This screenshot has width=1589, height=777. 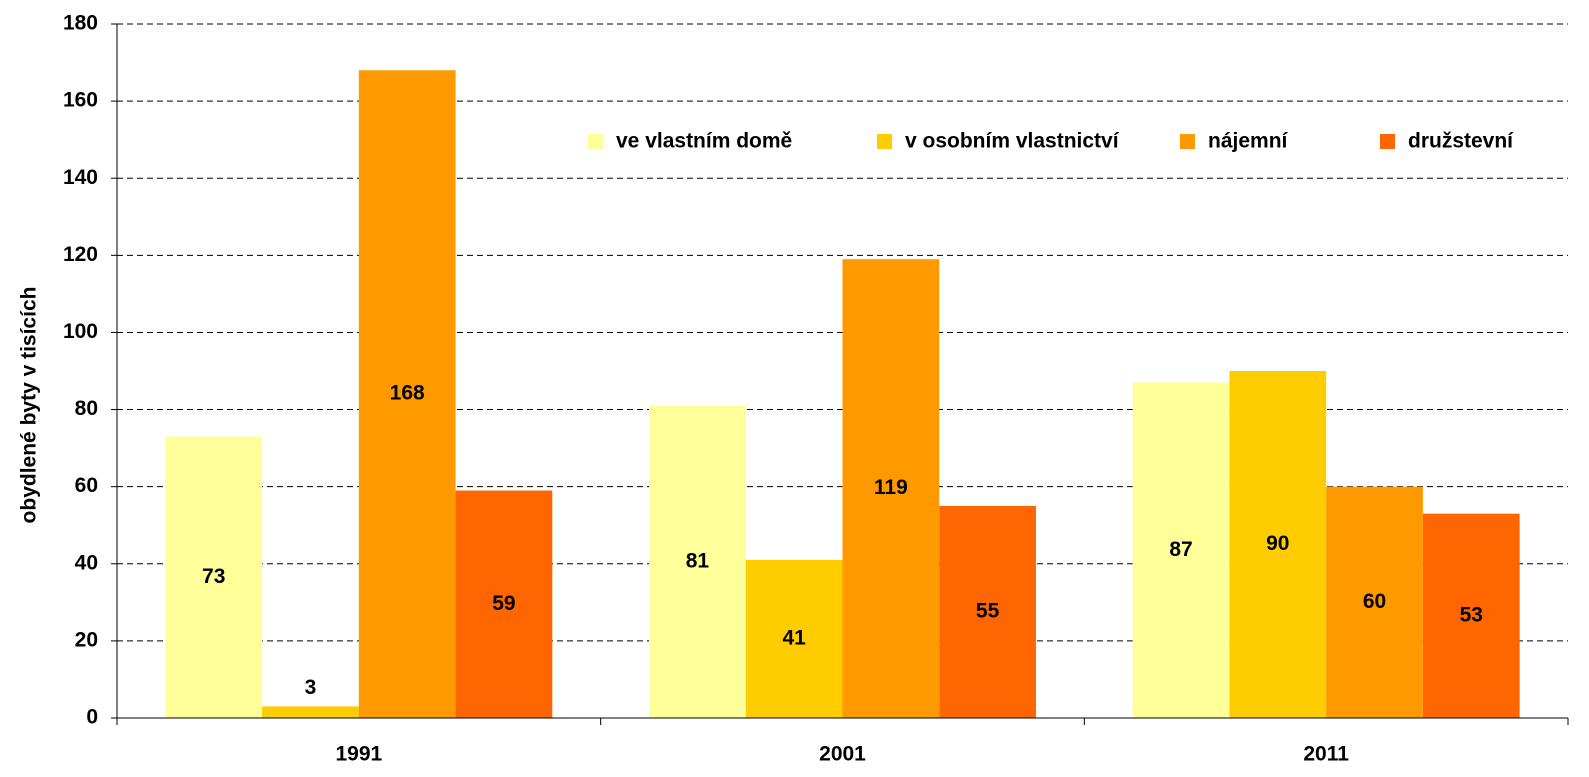 What do you see at coordinates (86, 639) in the screenshot?
I see `y-tick-label: 20` at bounding box center [86, 639].